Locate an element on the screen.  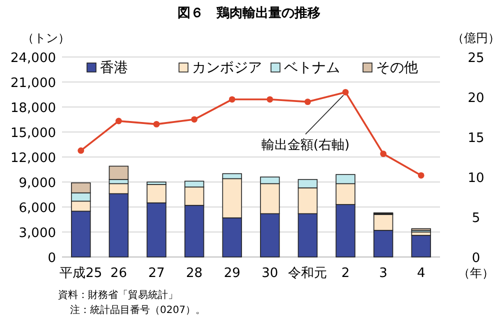
y-tick-label: 18,000 is located at coordinates (33, 108).